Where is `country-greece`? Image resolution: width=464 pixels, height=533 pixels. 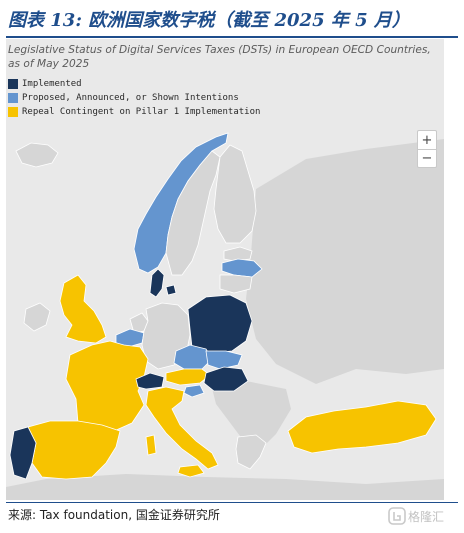 country-greece is located at coordinates (251, 452).